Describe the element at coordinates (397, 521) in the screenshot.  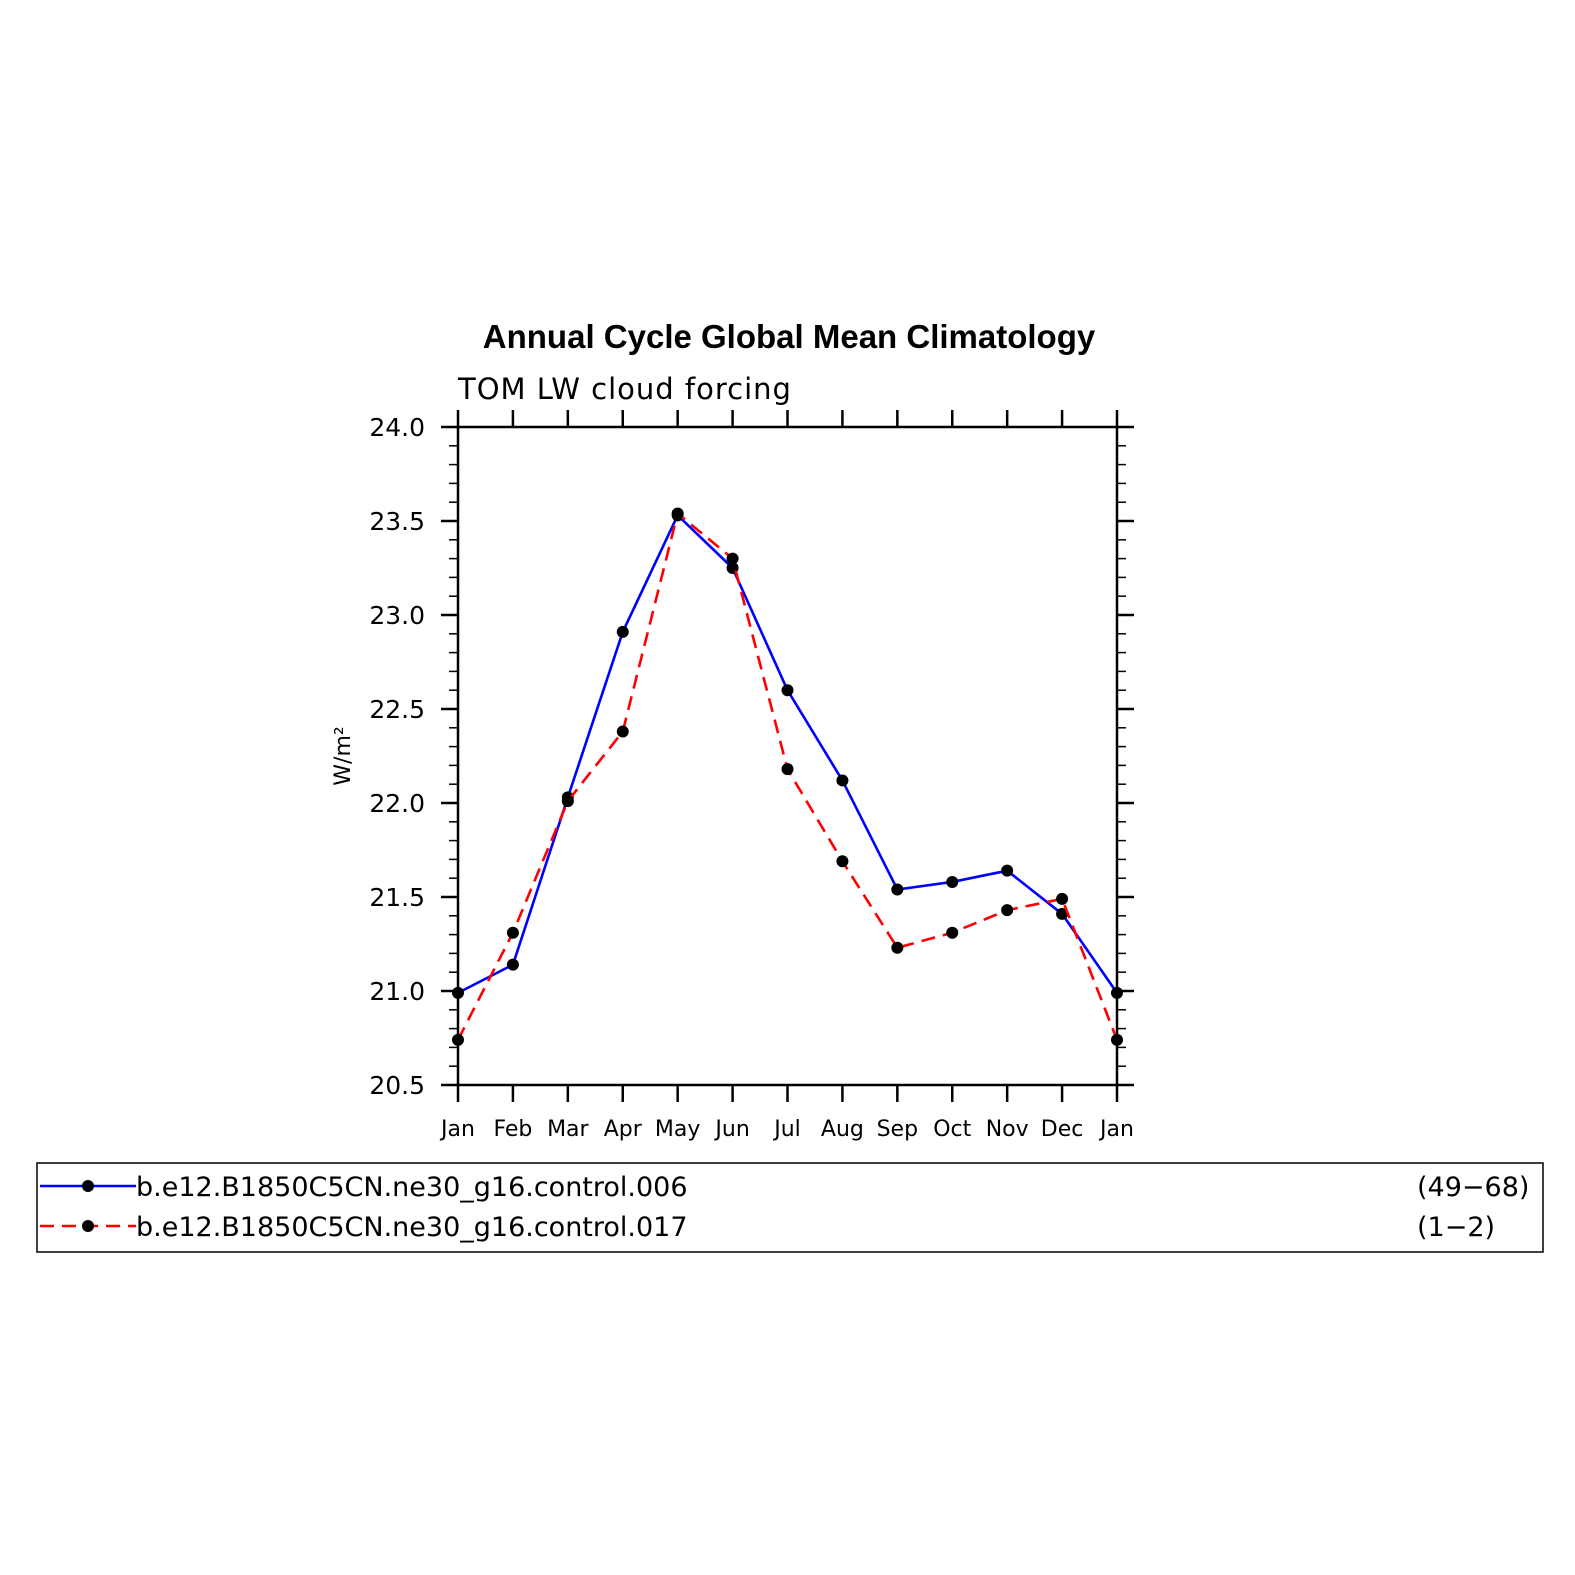
I see `y-tick-label: 23.5` at that location.